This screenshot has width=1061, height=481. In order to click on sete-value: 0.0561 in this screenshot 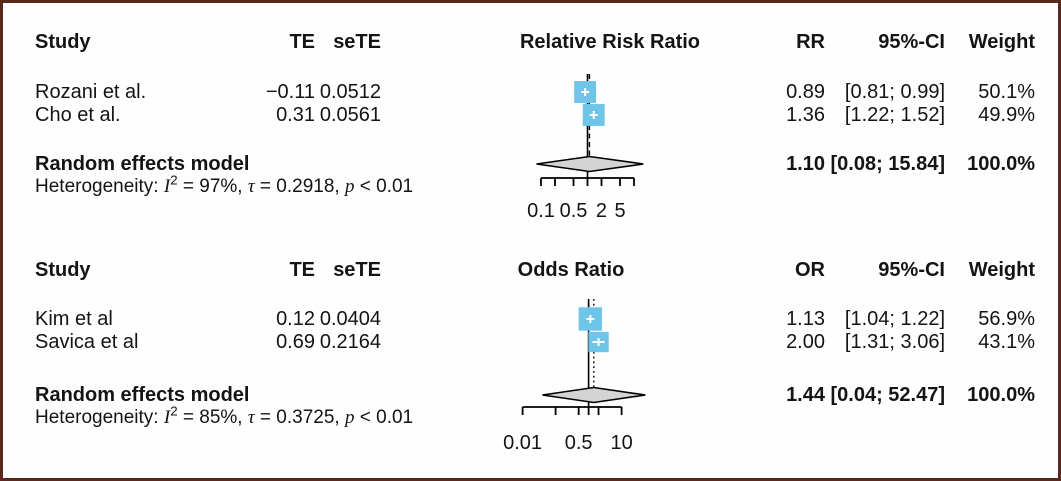, I will do `click(350, 115)`.